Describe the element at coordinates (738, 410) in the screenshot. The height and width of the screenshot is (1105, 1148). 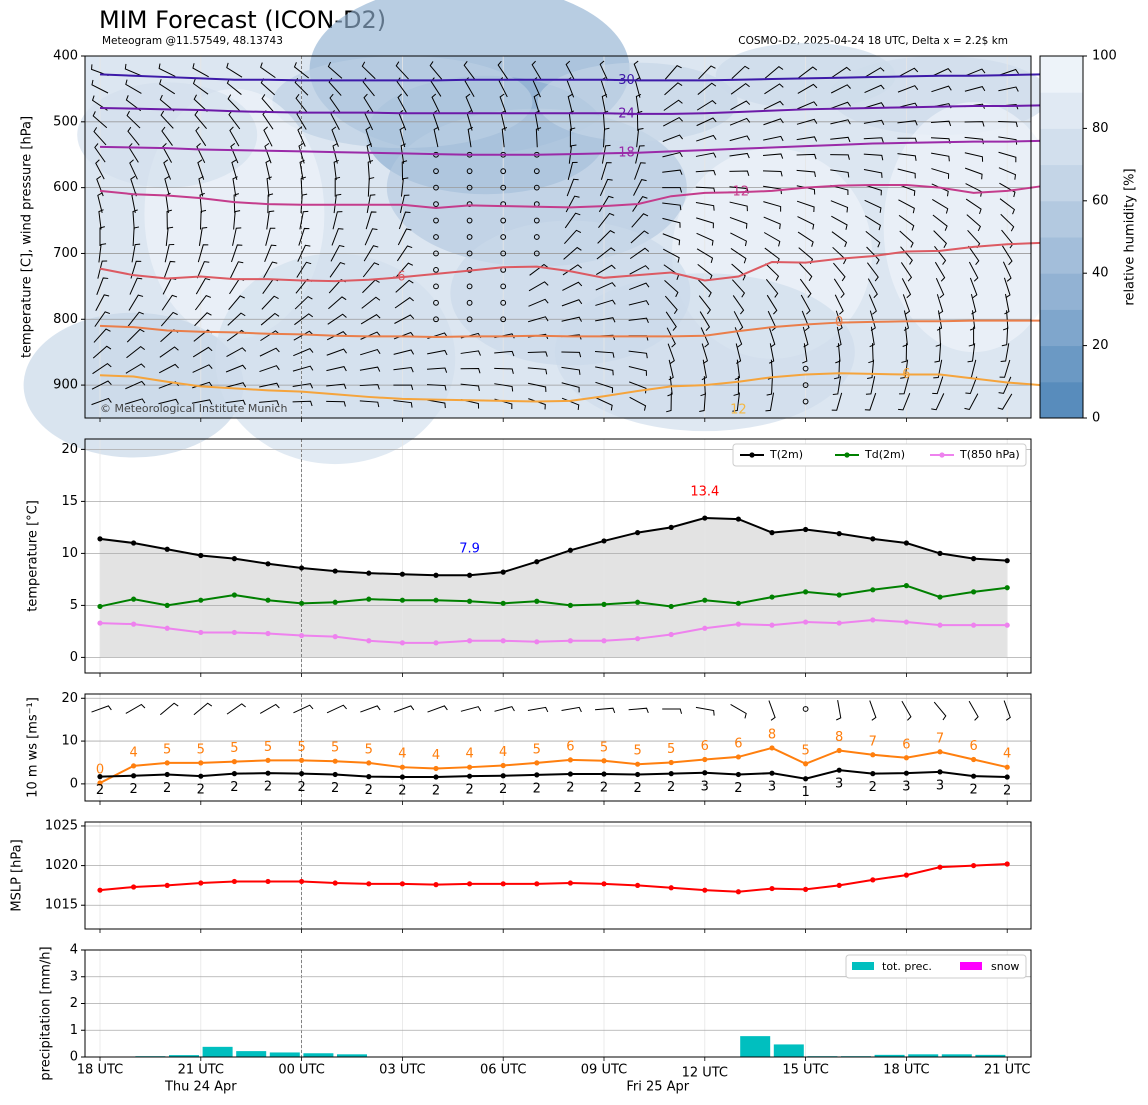
I see `isotherm-label: 12` at that location.